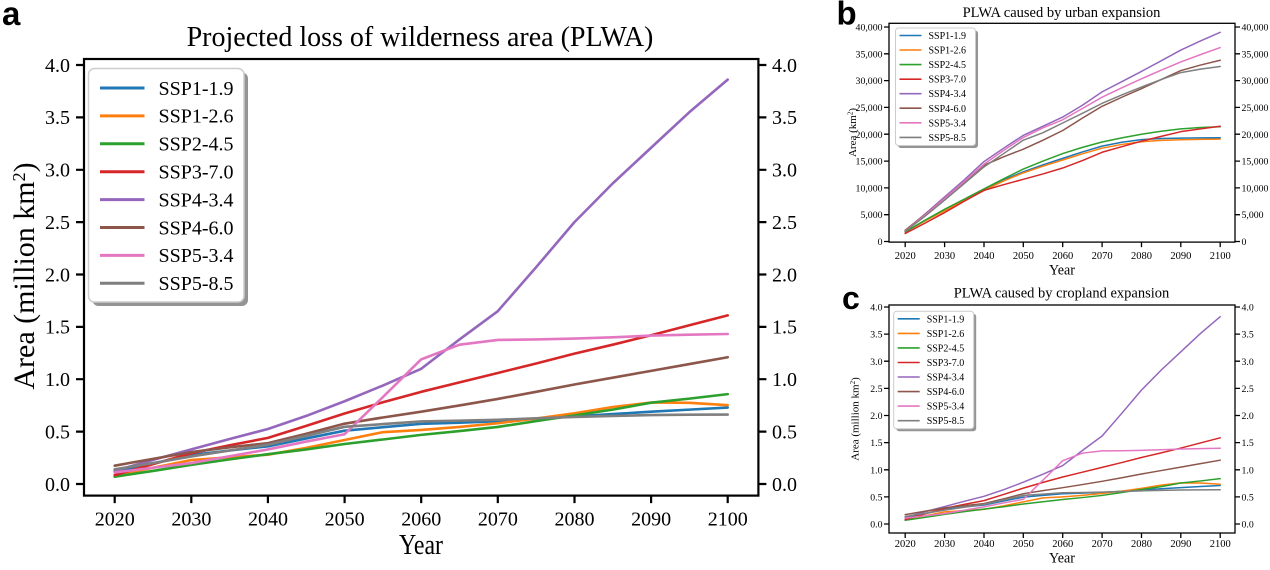 This screenshot has height=570, width=1270. I want to click on svg-text: PLWA caused by urban expansion, so click(1062, 13).